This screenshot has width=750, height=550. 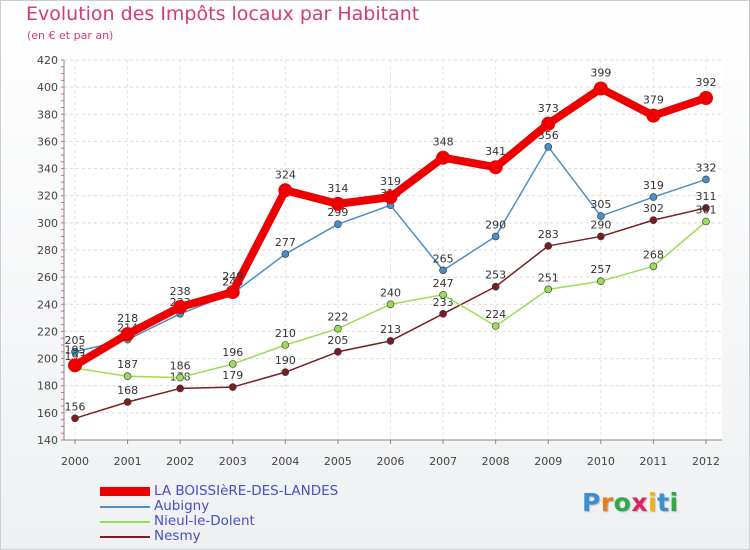 I want to click on x-tick-label: 2012, so click(x=706, y=461).